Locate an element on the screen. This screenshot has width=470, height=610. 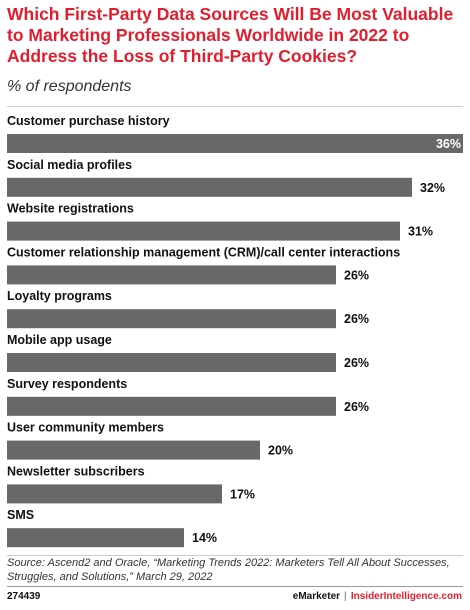
brand-insider-intelligence: InsiderIntelligence.com is located at coordinates (406, 596).